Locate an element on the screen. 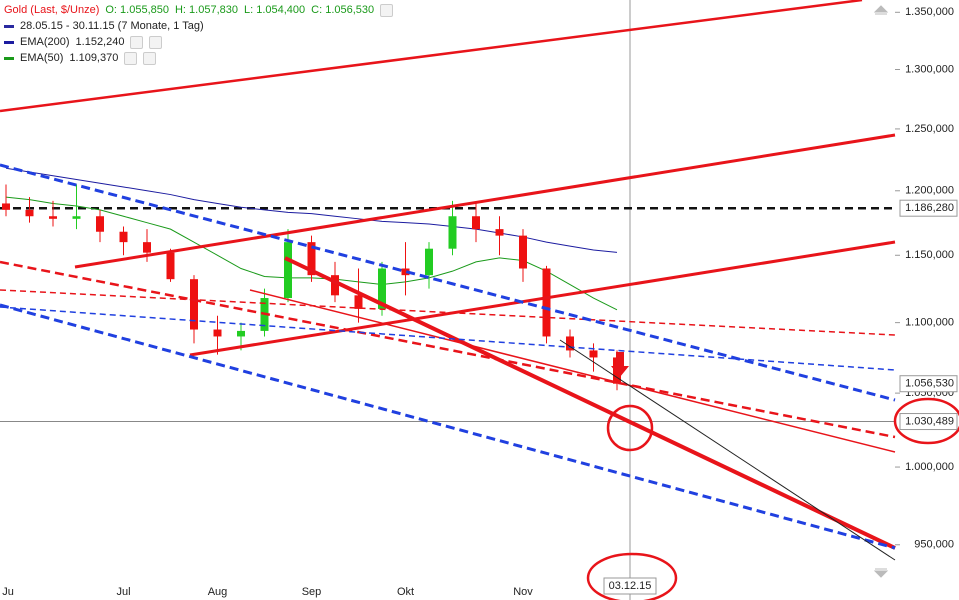  cursor-label-box is located at coordinates (630, 586).